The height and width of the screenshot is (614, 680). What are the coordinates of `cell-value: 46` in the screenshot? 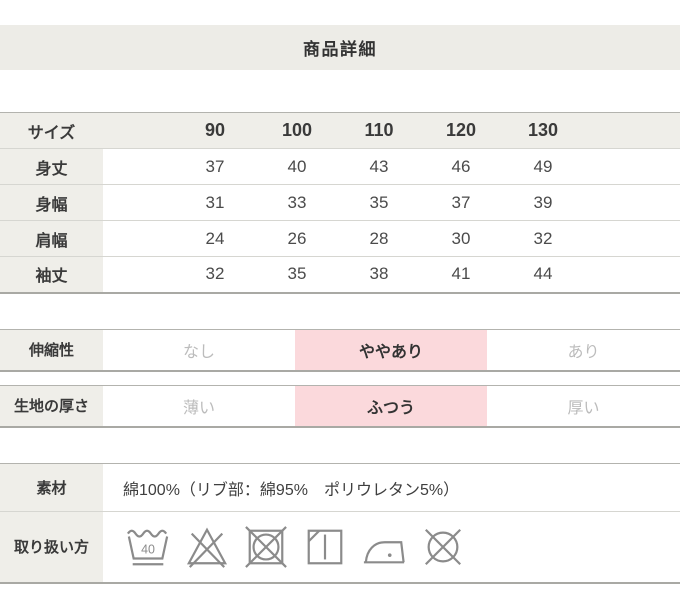 It's located at (461, 166).